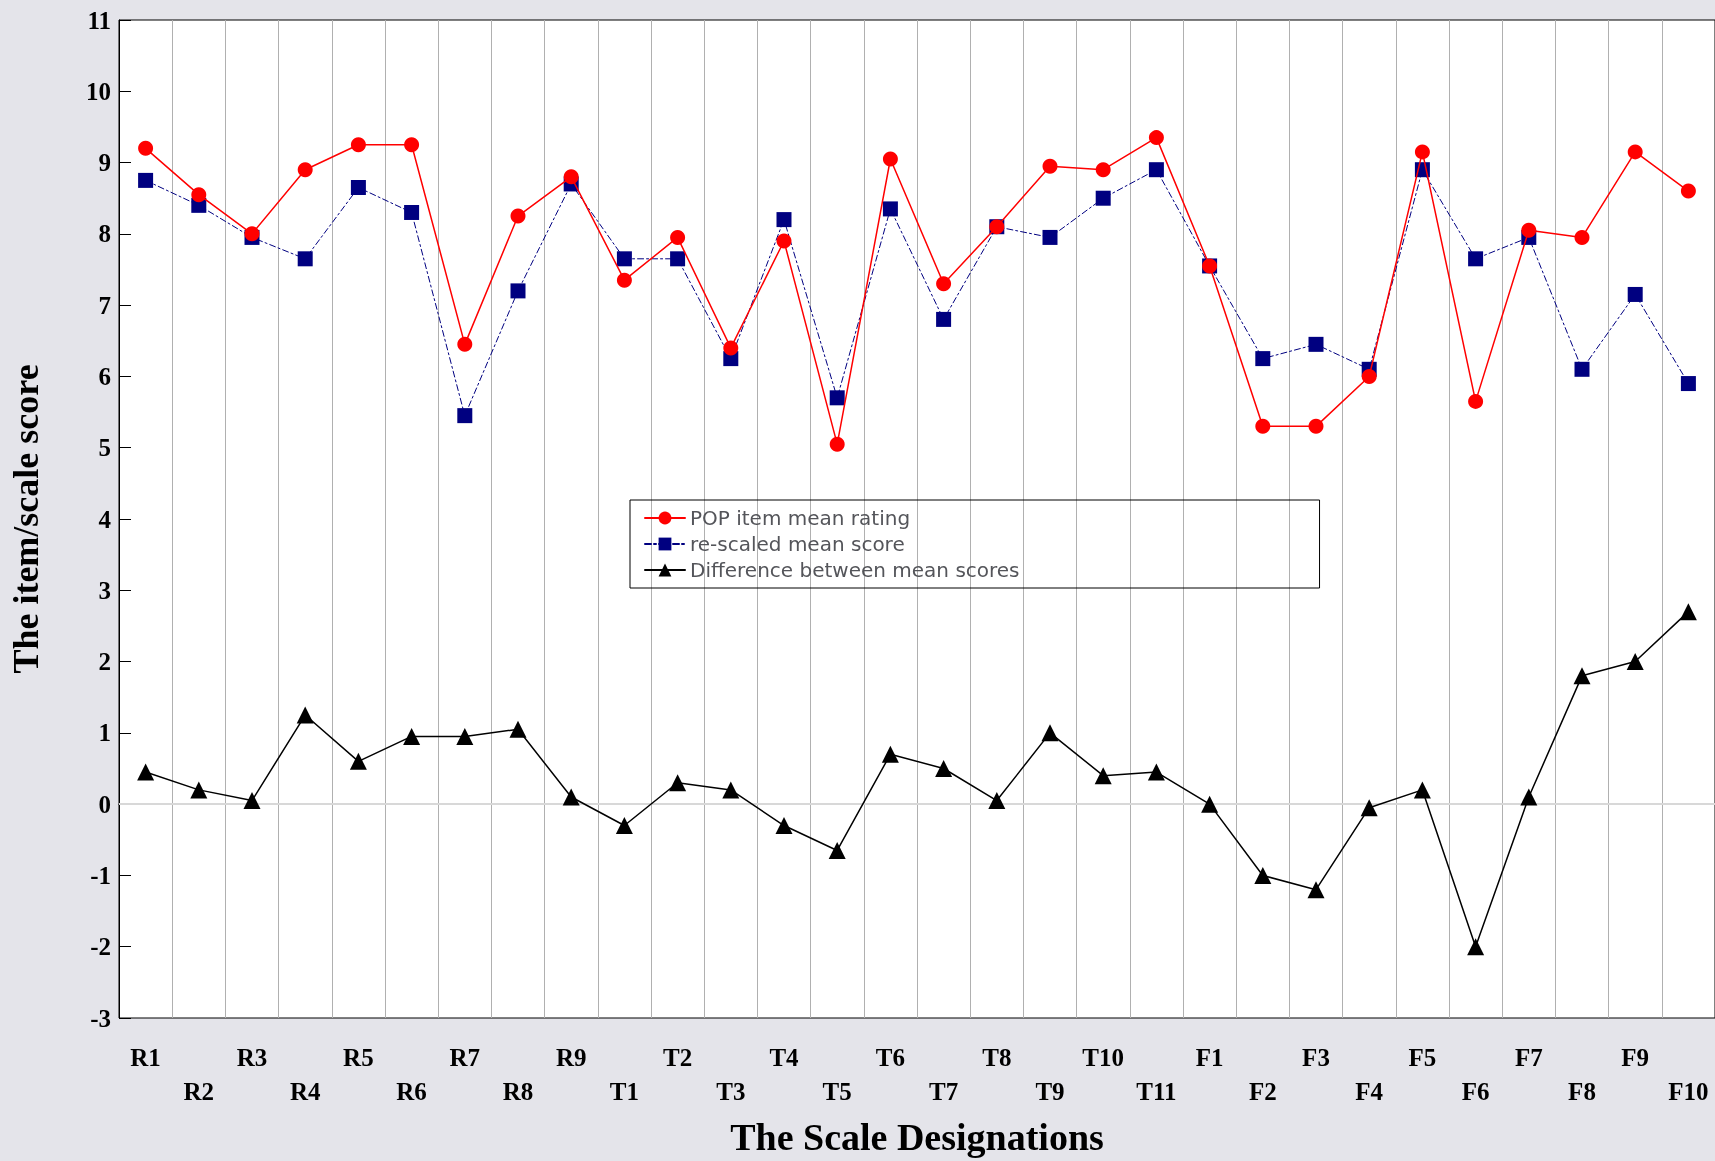 This screenshot has width=1715, height=1161. Describe the element at coordinates (890, 1057) in the screenshot. I see `x-tick-label: T6` at that location.